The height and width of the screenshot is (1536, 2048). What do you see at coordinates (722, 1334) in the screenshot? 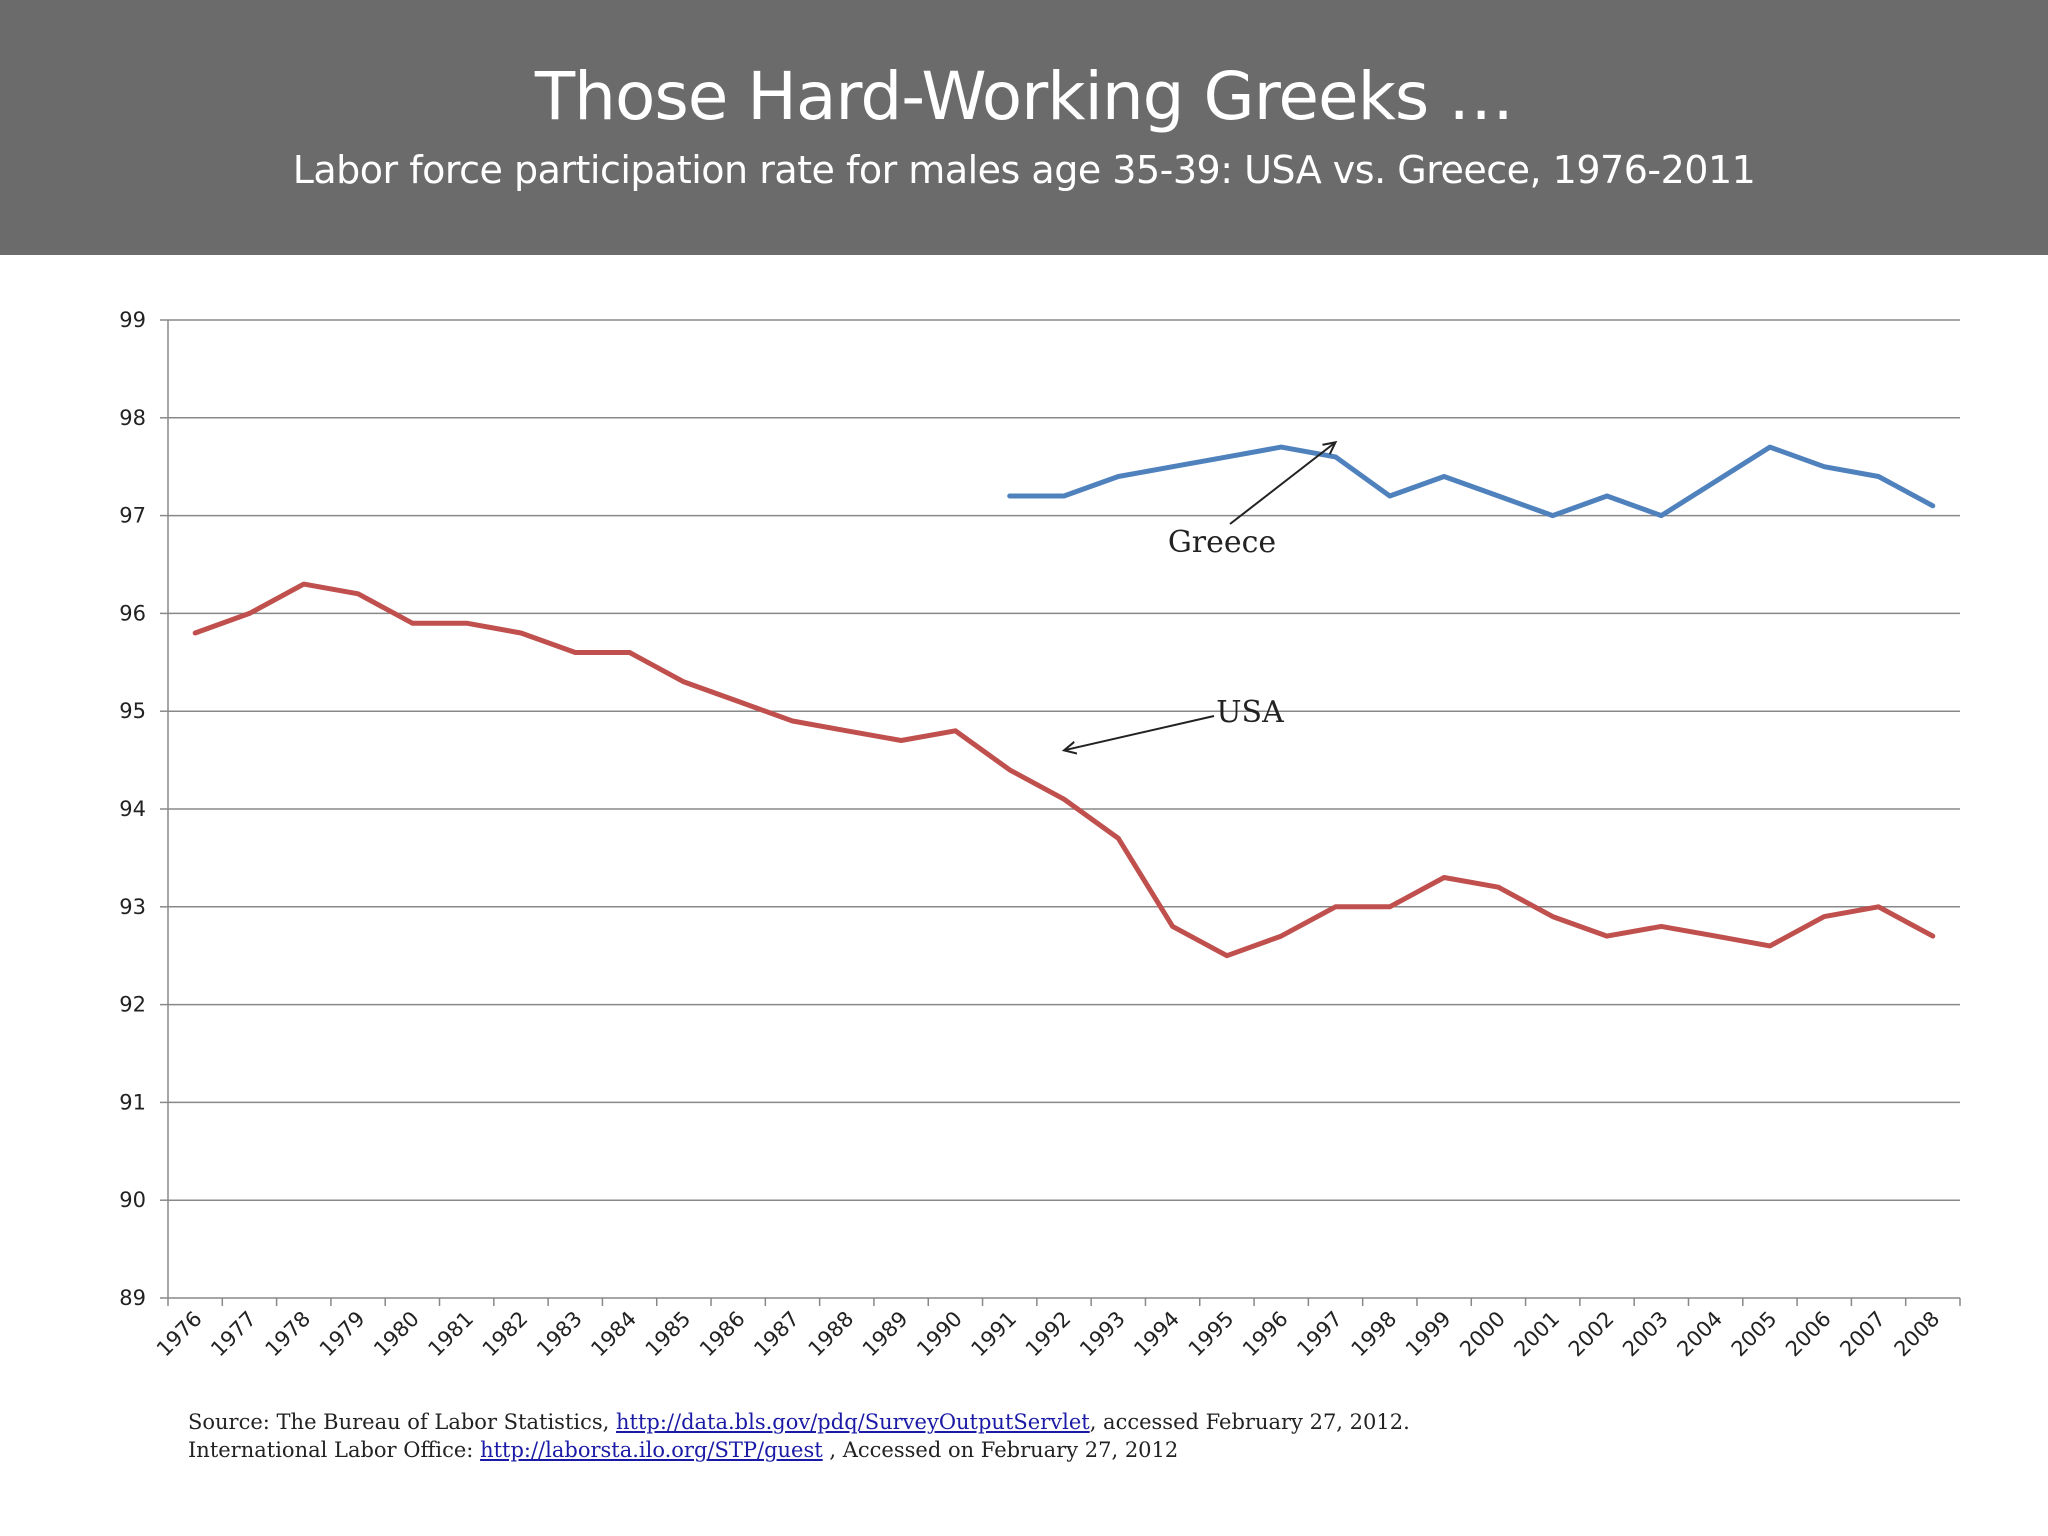
I see `x-tick-label: 1986` at bounding box center [722, 1334].